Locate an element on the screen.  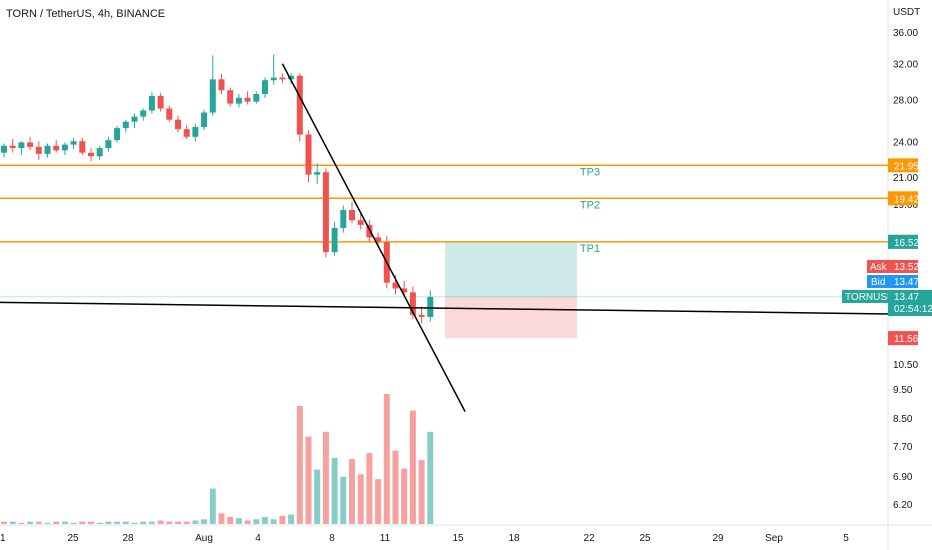
time-tick-label: 5 is located at coordinates (846, 538).